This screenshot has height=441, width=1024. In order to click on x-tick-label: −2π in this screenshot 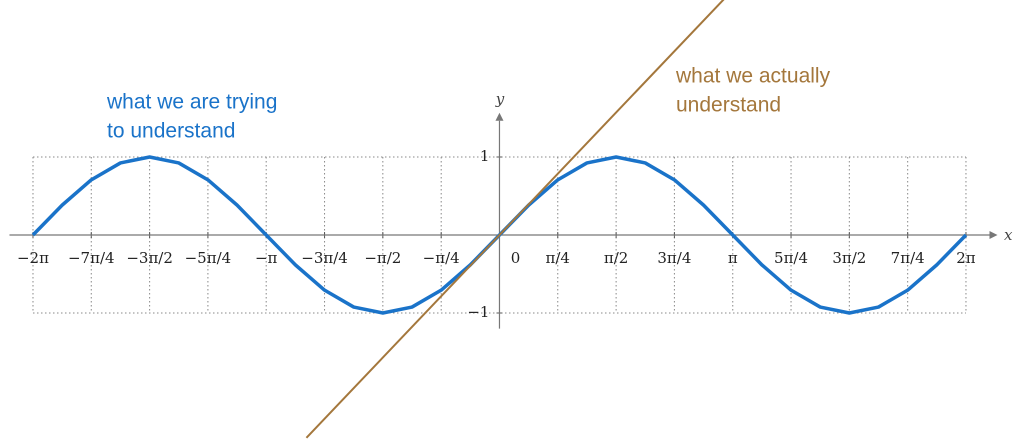, I will do `click(33, 258)`.